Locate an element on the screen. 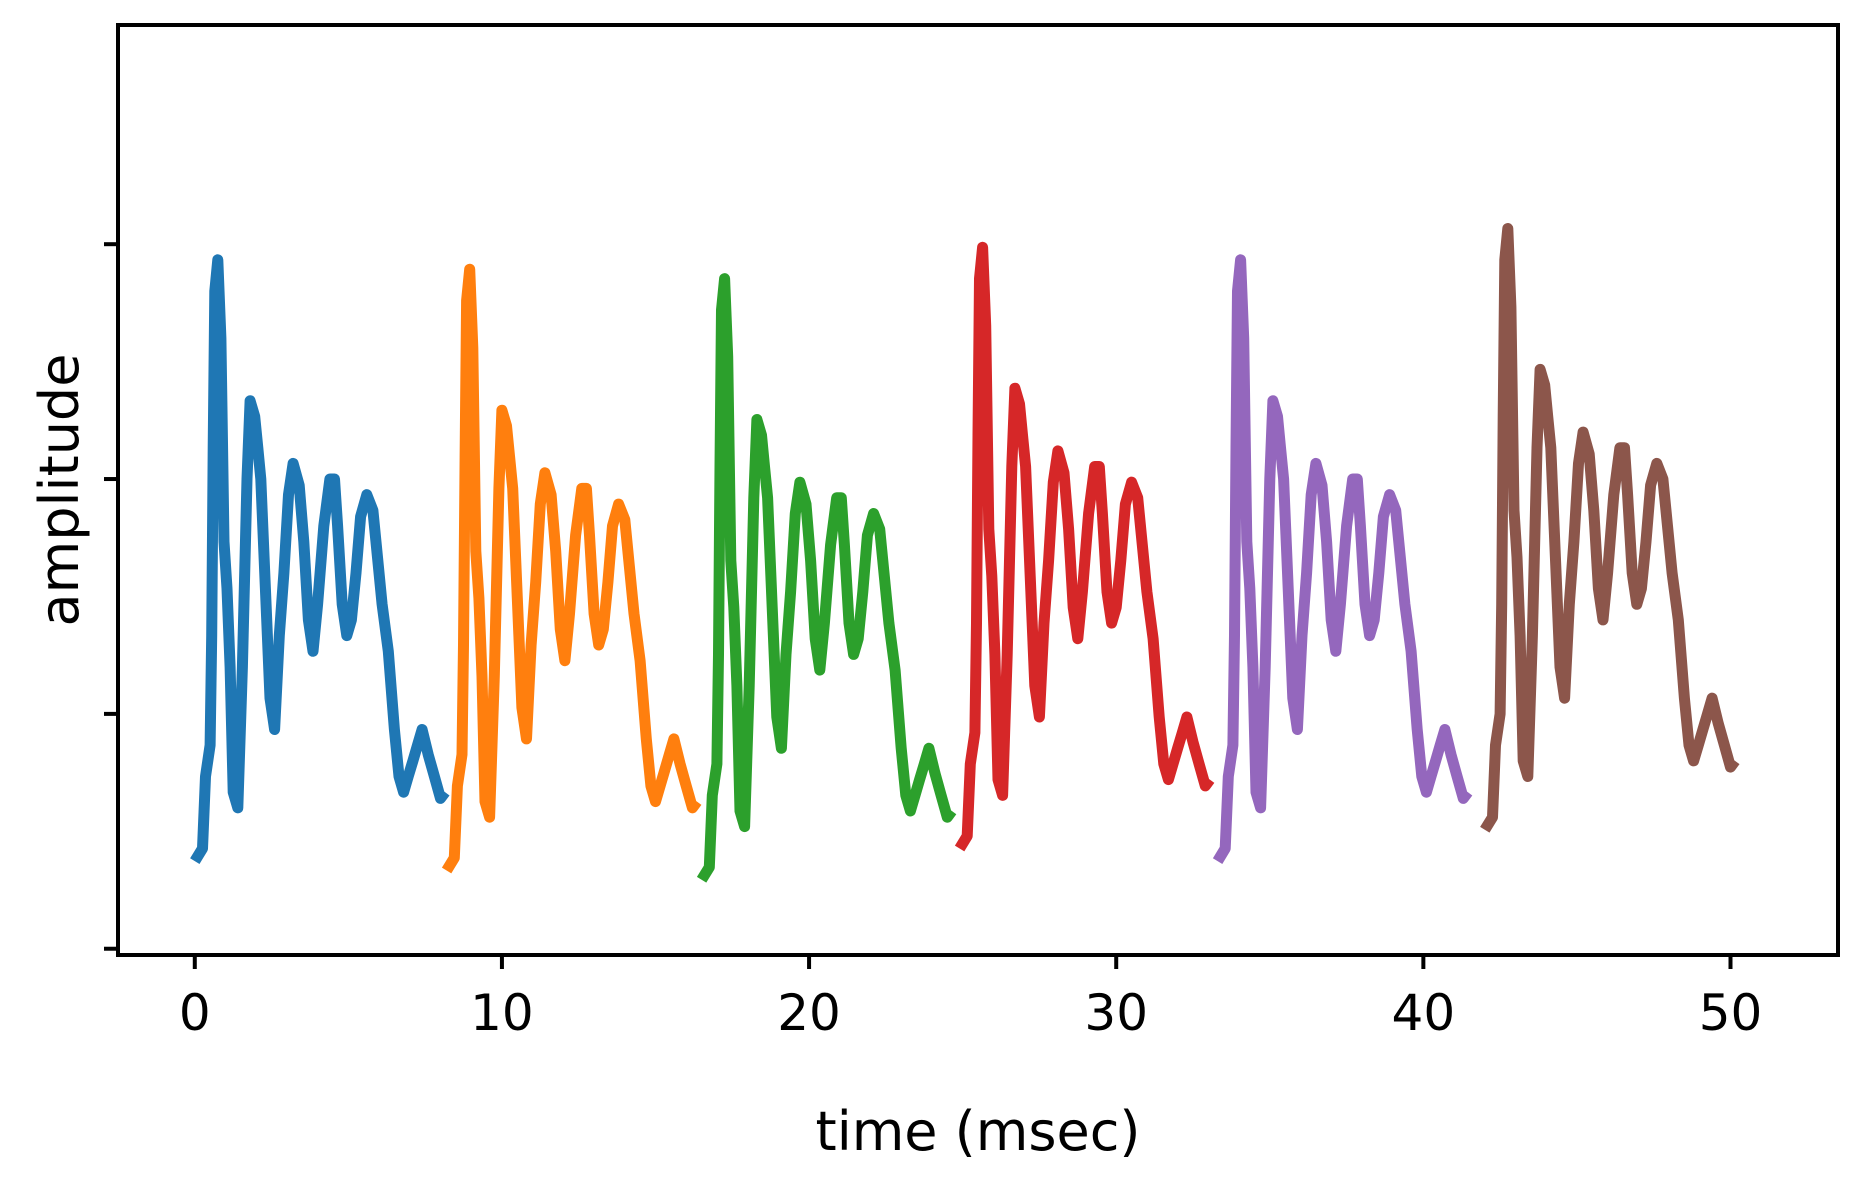  x-axis: 0 10 20 30 40 50 is located at coordinates (970, 998).